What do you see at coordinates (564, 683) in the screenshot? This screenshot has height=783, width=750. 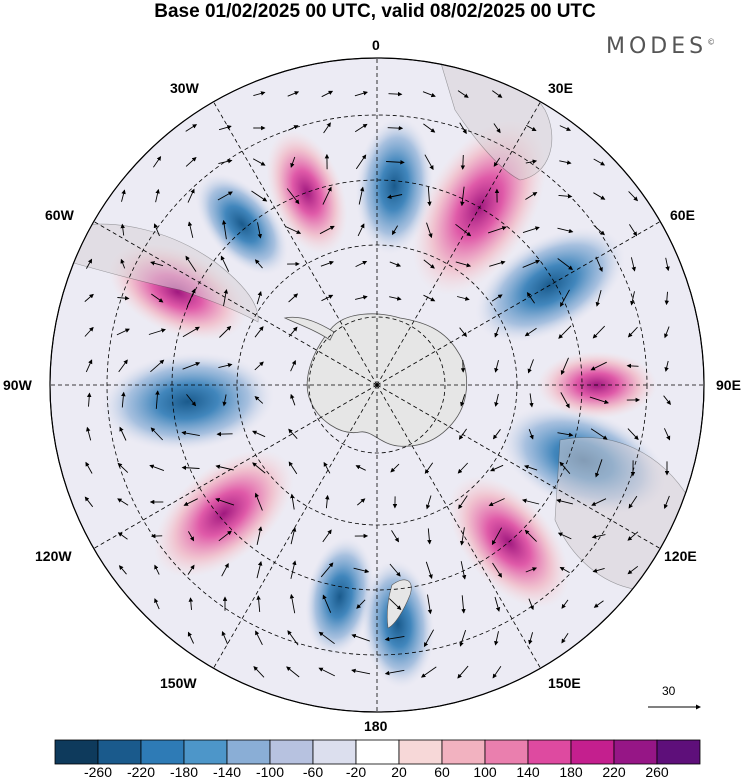 I see `lon-label-150e: 150E` at bounding box center [564, 683].